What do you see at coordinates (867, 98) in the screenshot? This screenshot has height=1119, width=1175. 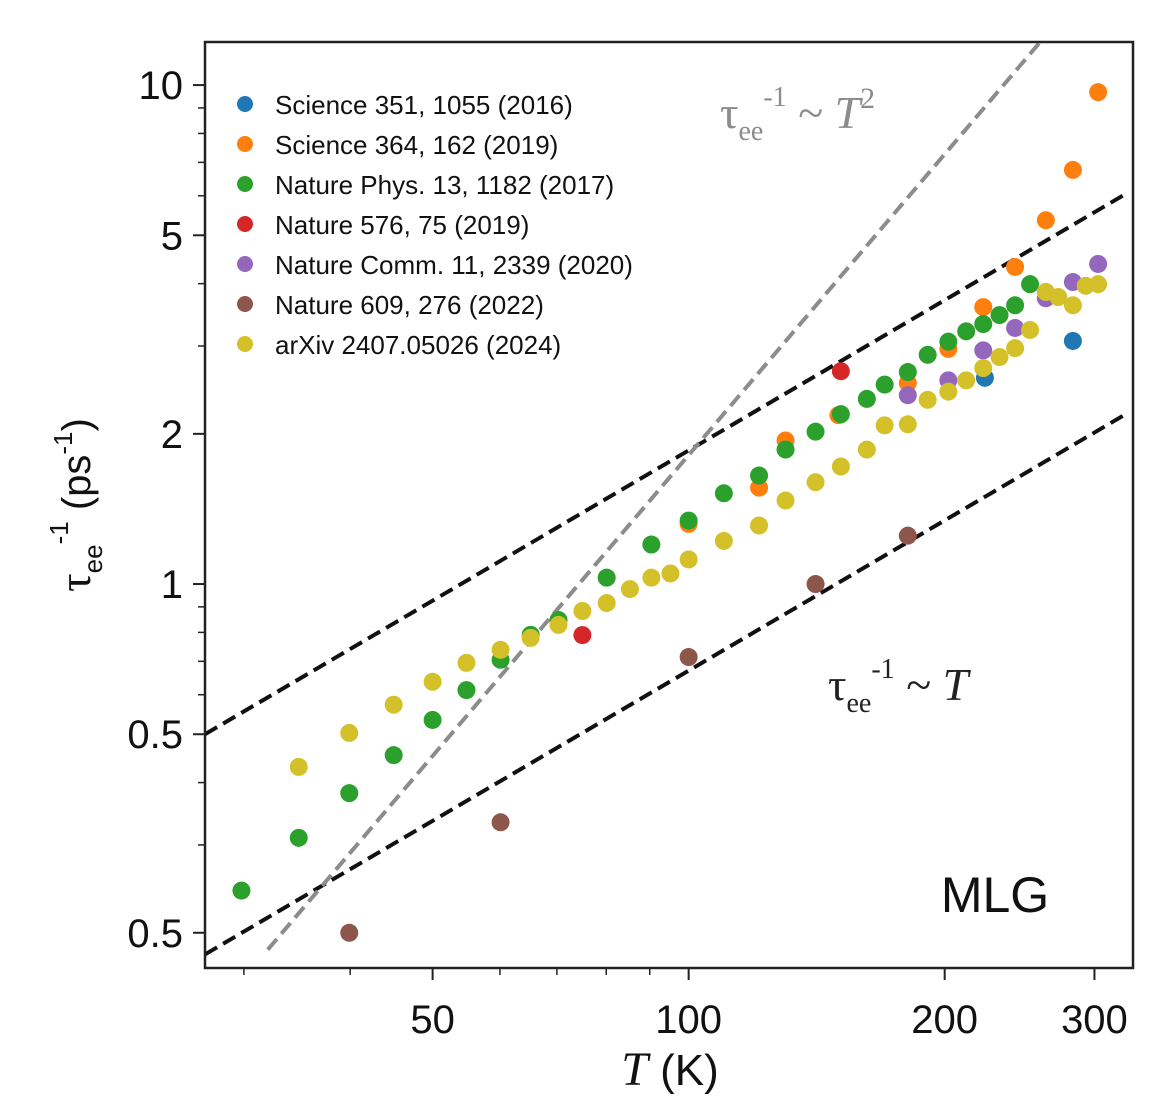 I see `annotation-part: 2` at bounding box center [867, 98].